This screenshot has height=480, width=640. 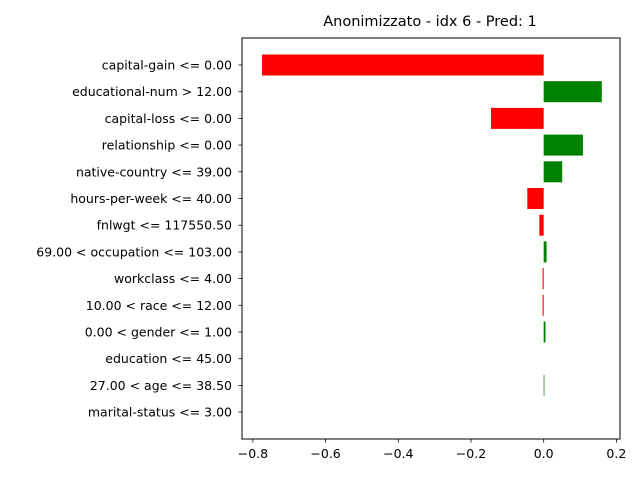 I want to click on y-tick-label: capital-gain <= 0.00, so click(x=167, y=65).